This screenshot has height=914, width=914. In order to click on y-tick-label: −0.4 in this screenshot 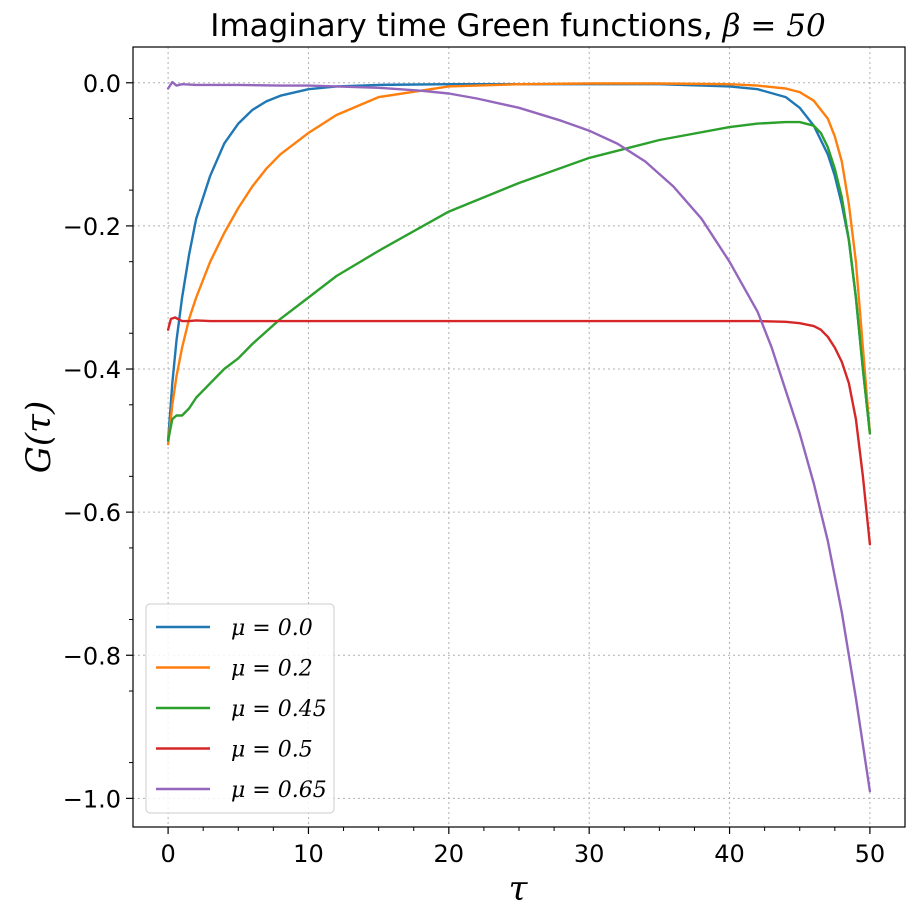, I will do `click(92, 370)`.